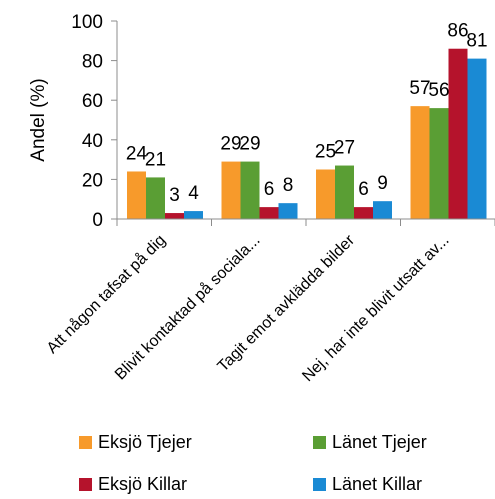  I want to click on data-label: 24, so click(137, 153).